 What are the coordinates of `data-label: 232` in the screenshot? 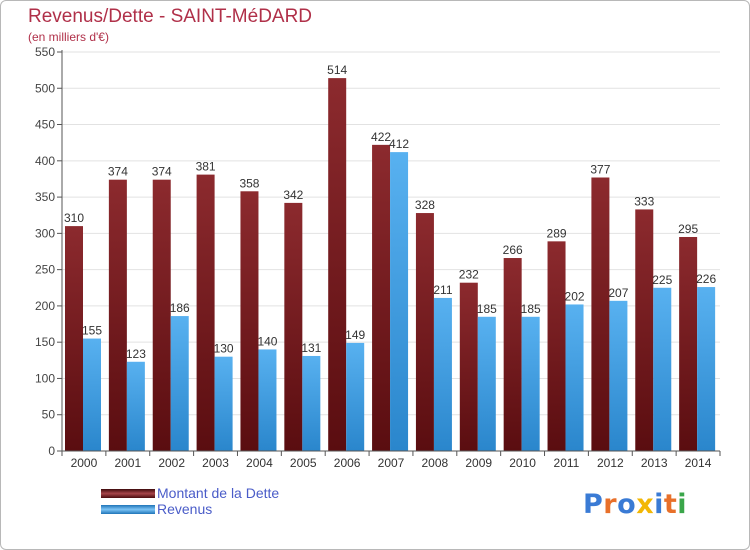 It's located at (469, 275).